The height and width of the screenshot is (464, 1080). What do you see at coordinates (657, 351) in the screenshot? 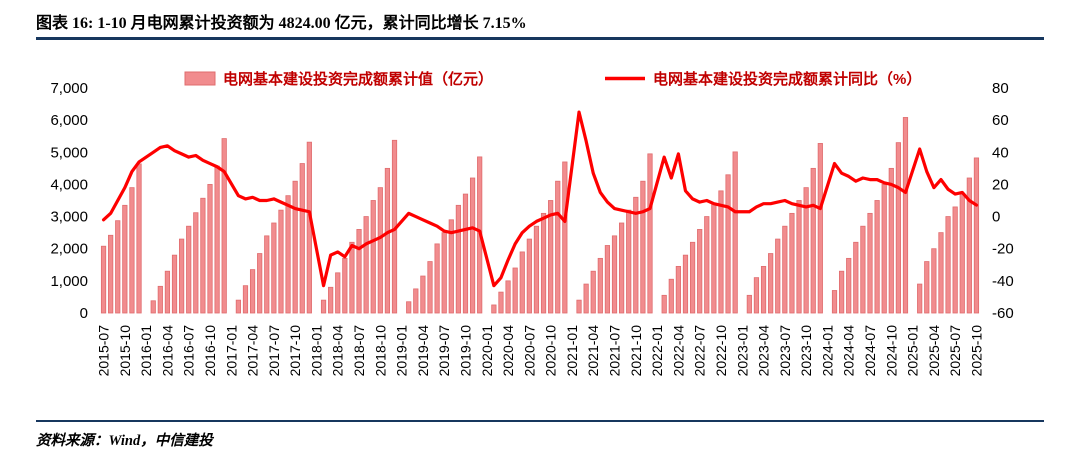
I see `x-axis-tick: 2022-01` at bounding box center [657, 351].